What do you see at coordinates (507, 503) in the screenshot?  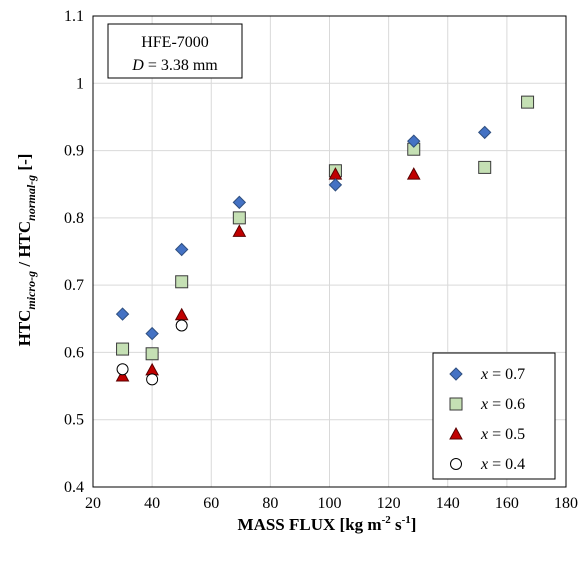 I see `x-tick-label: 160` at bounding box center [507, 503].